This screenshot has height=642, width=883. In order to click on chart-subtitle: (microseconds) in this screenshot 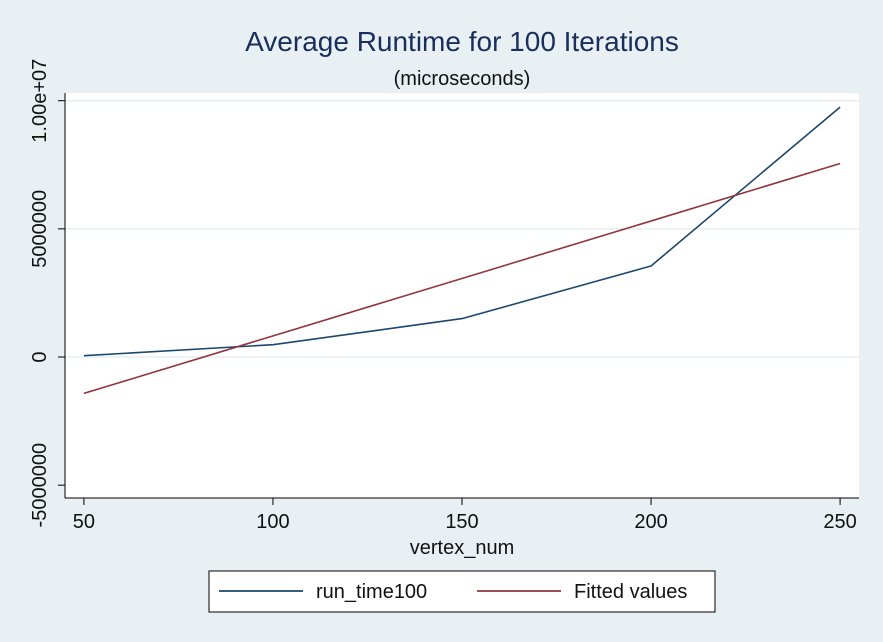, I will do `click(462, 79)`.